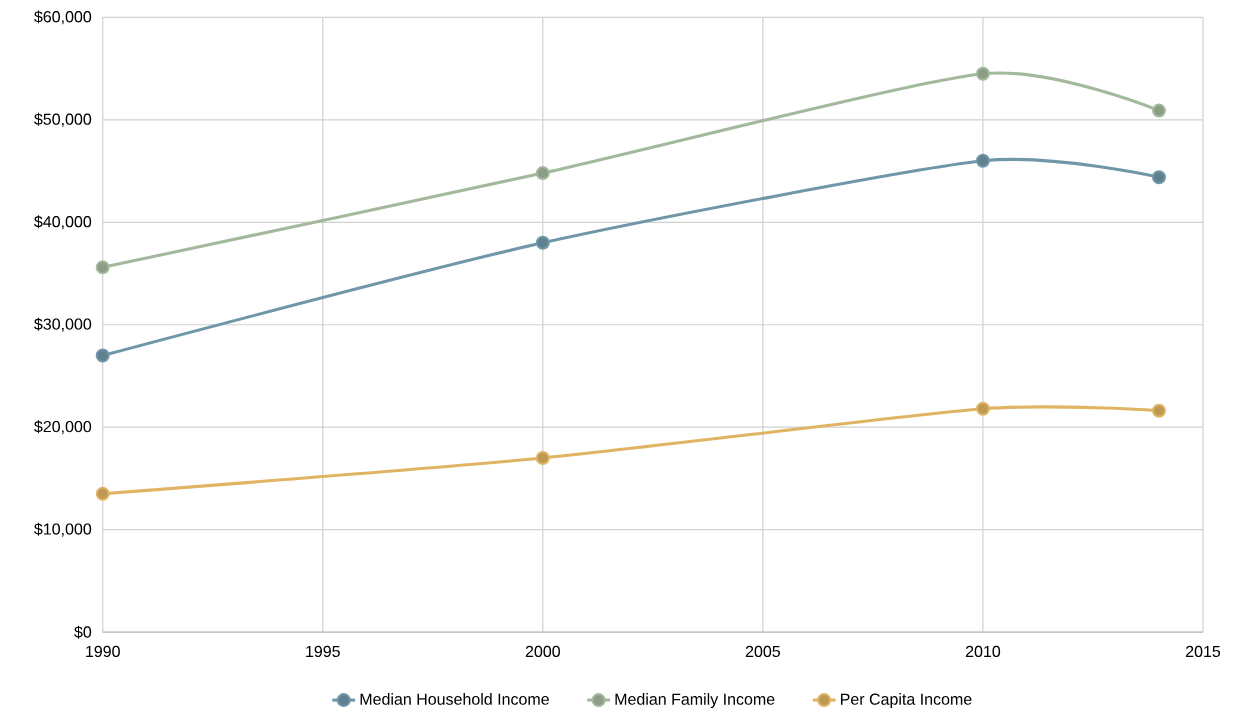 This screenshot has height=722, width=1235. Describe the element at coordinates (906, 701) in the screenshot. I see `legend-label: Per Capita Income` at that location.